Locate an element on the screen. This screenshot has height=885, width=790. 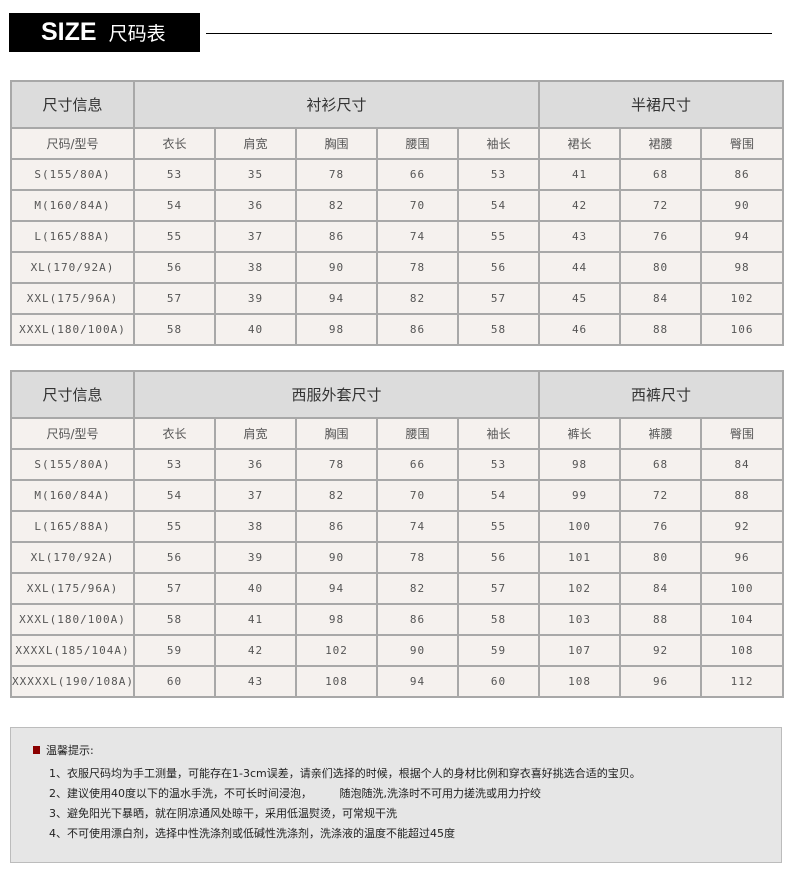
divider is located at coordinates (489, 33).